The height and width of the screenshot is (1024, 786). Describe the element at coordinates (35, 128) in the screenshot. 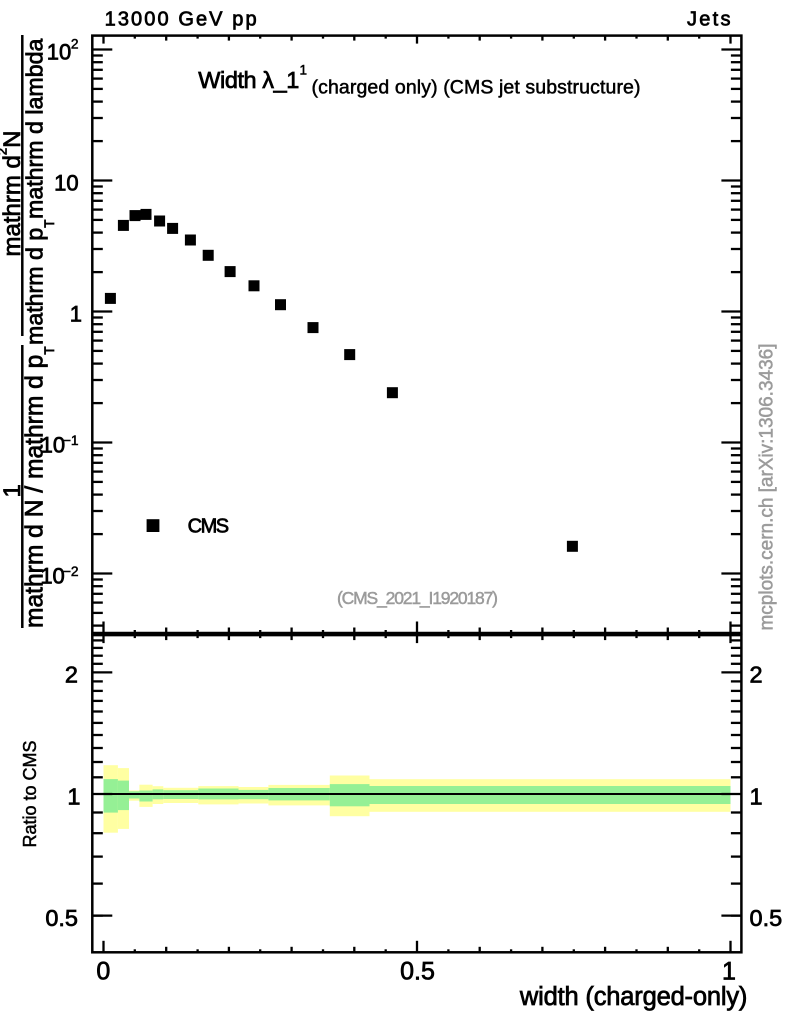

I see `svg-text: mathrm d lambda` at that location.